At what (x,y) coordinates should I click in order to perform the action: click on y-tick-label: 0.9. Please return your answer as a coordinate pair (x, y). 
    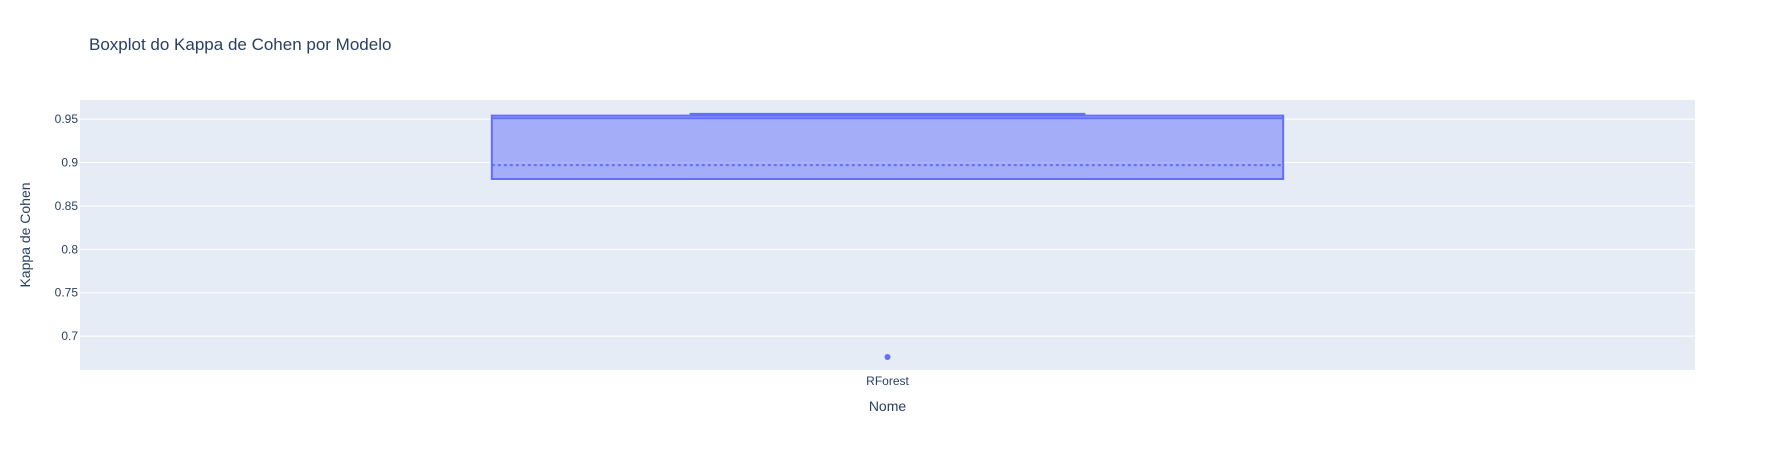
    Looking at the image, I should click on (69, 163).